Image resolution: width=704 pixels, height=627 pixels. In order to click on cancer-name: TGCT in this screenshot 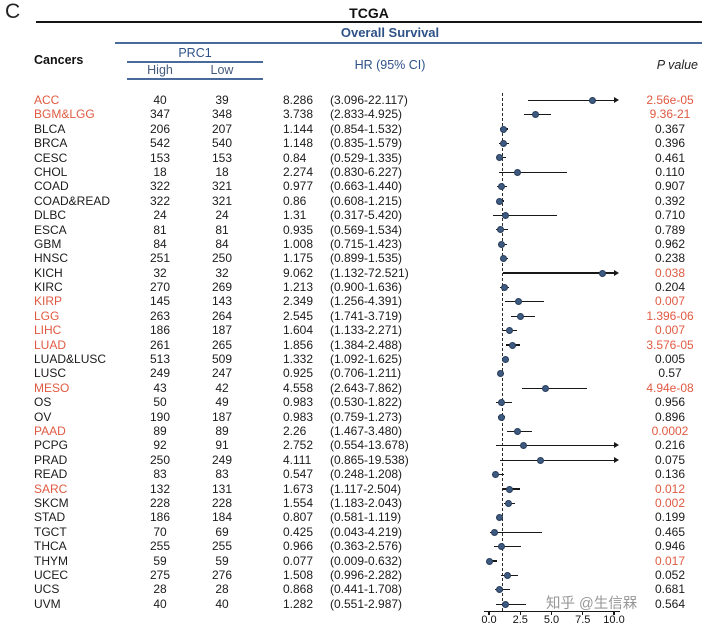, I will do `click(50, 531)`.